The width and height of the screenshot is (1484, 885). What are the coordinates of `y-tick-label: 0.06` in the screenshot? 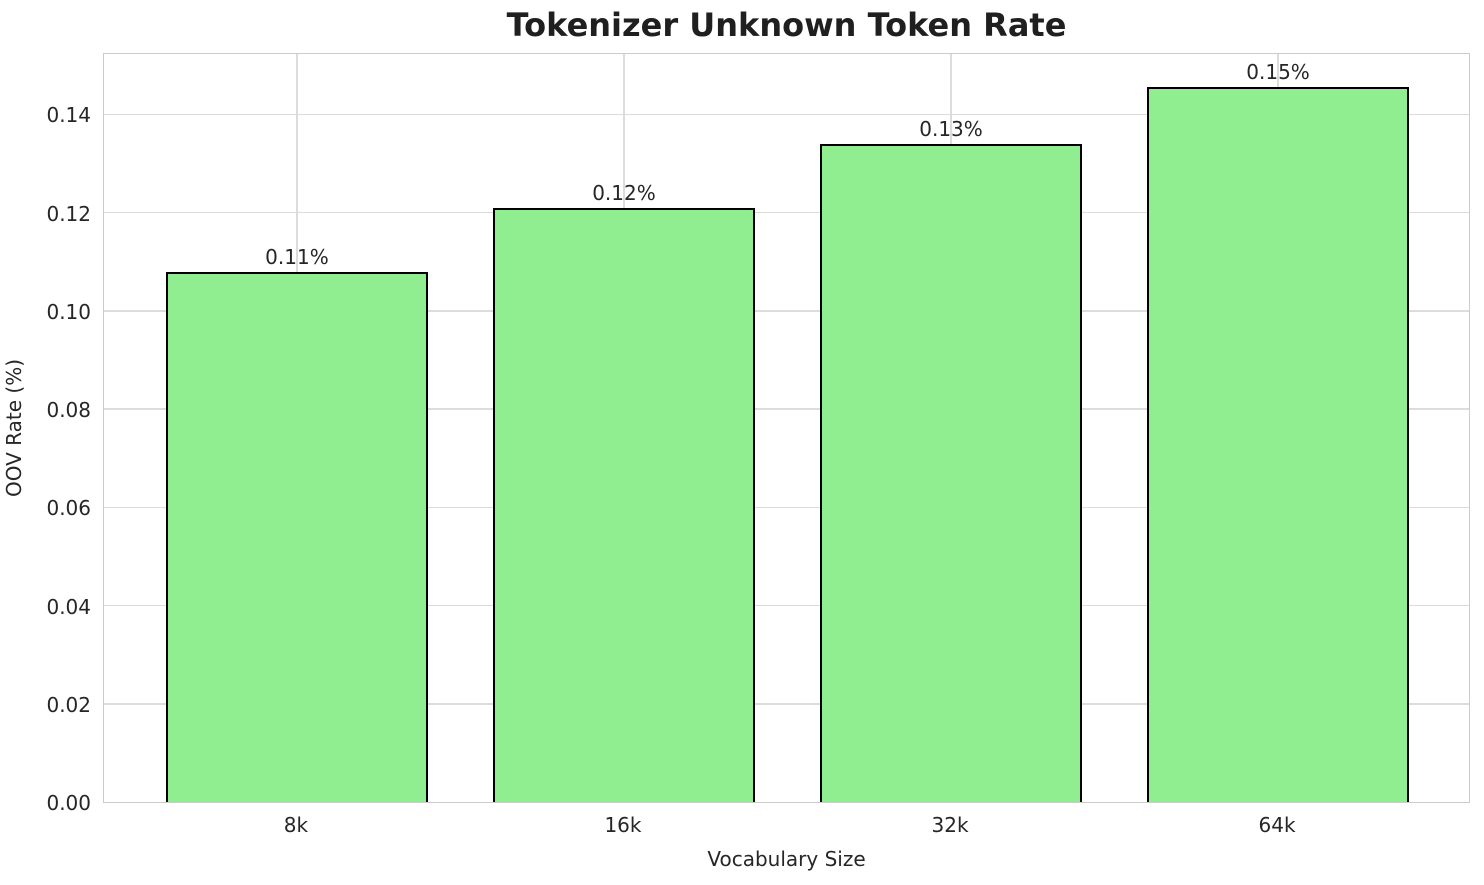 It's located at (68, 508).